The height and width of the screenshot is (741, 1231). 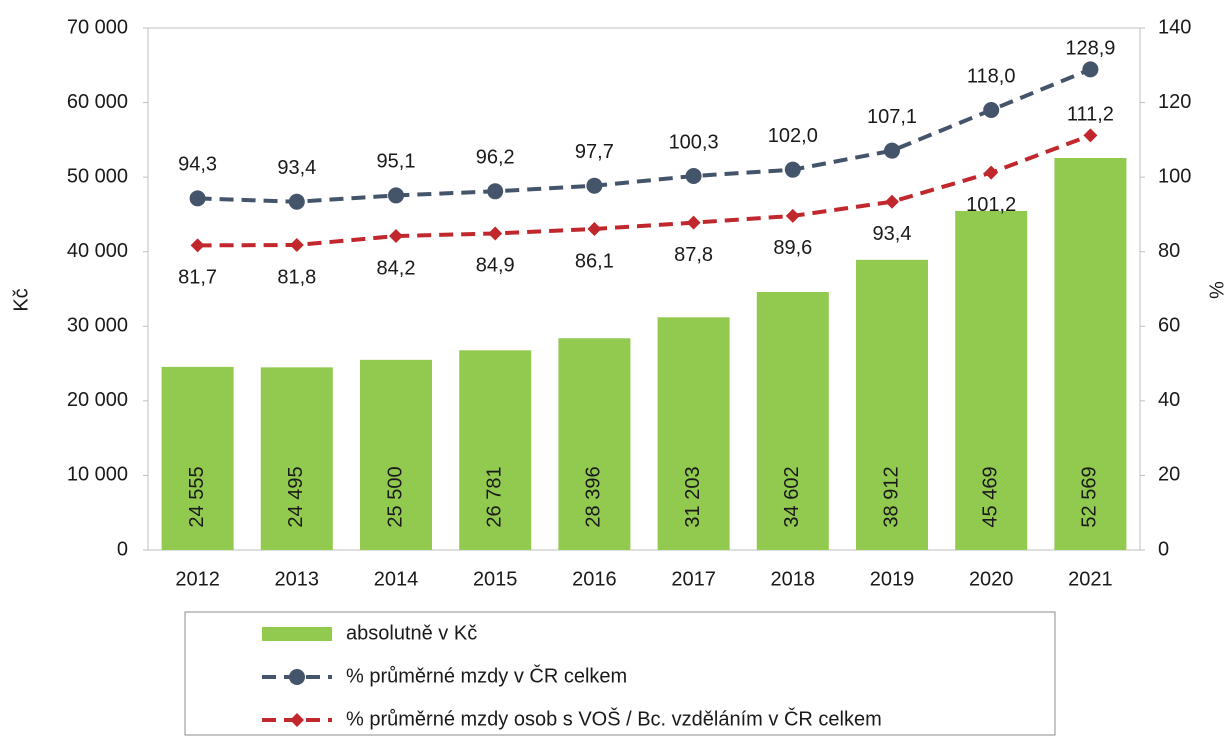 I want to click on y2-axis-title: %, so click(x=1216, y=290).